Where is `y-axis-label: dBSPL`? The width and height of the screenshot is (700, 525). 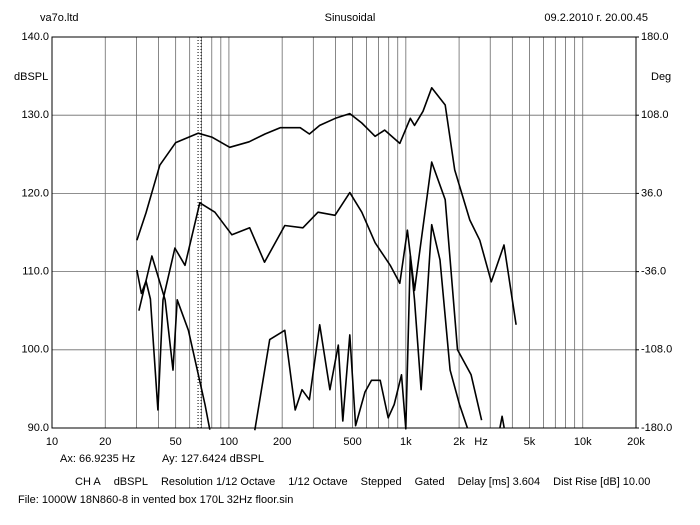 y-axis-label: dBSPL is located at coordinates (31, 77).